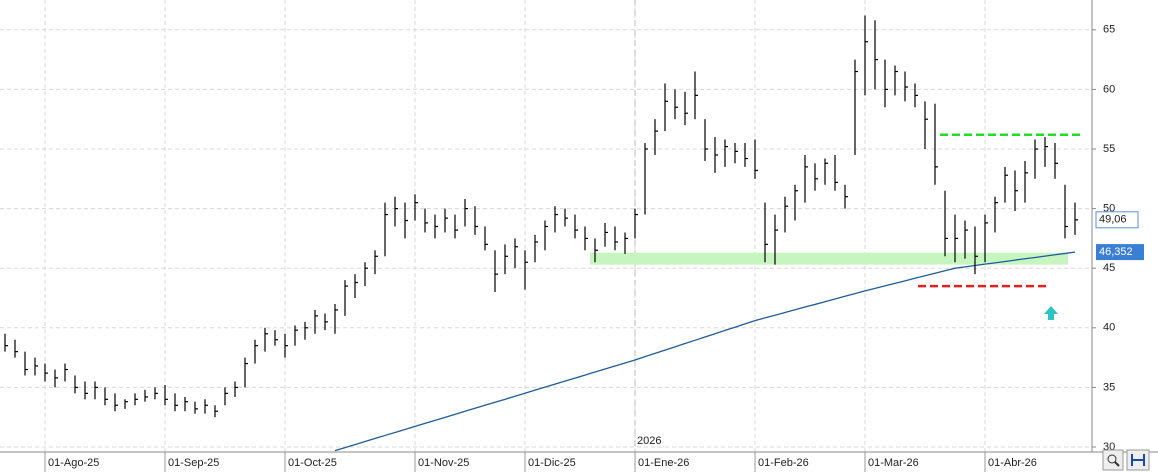  What do you see at coordinates (443, 463) in the screenshot?
I see `x-tick-label: 01-Nov-25` at bounding box center [443, 463].